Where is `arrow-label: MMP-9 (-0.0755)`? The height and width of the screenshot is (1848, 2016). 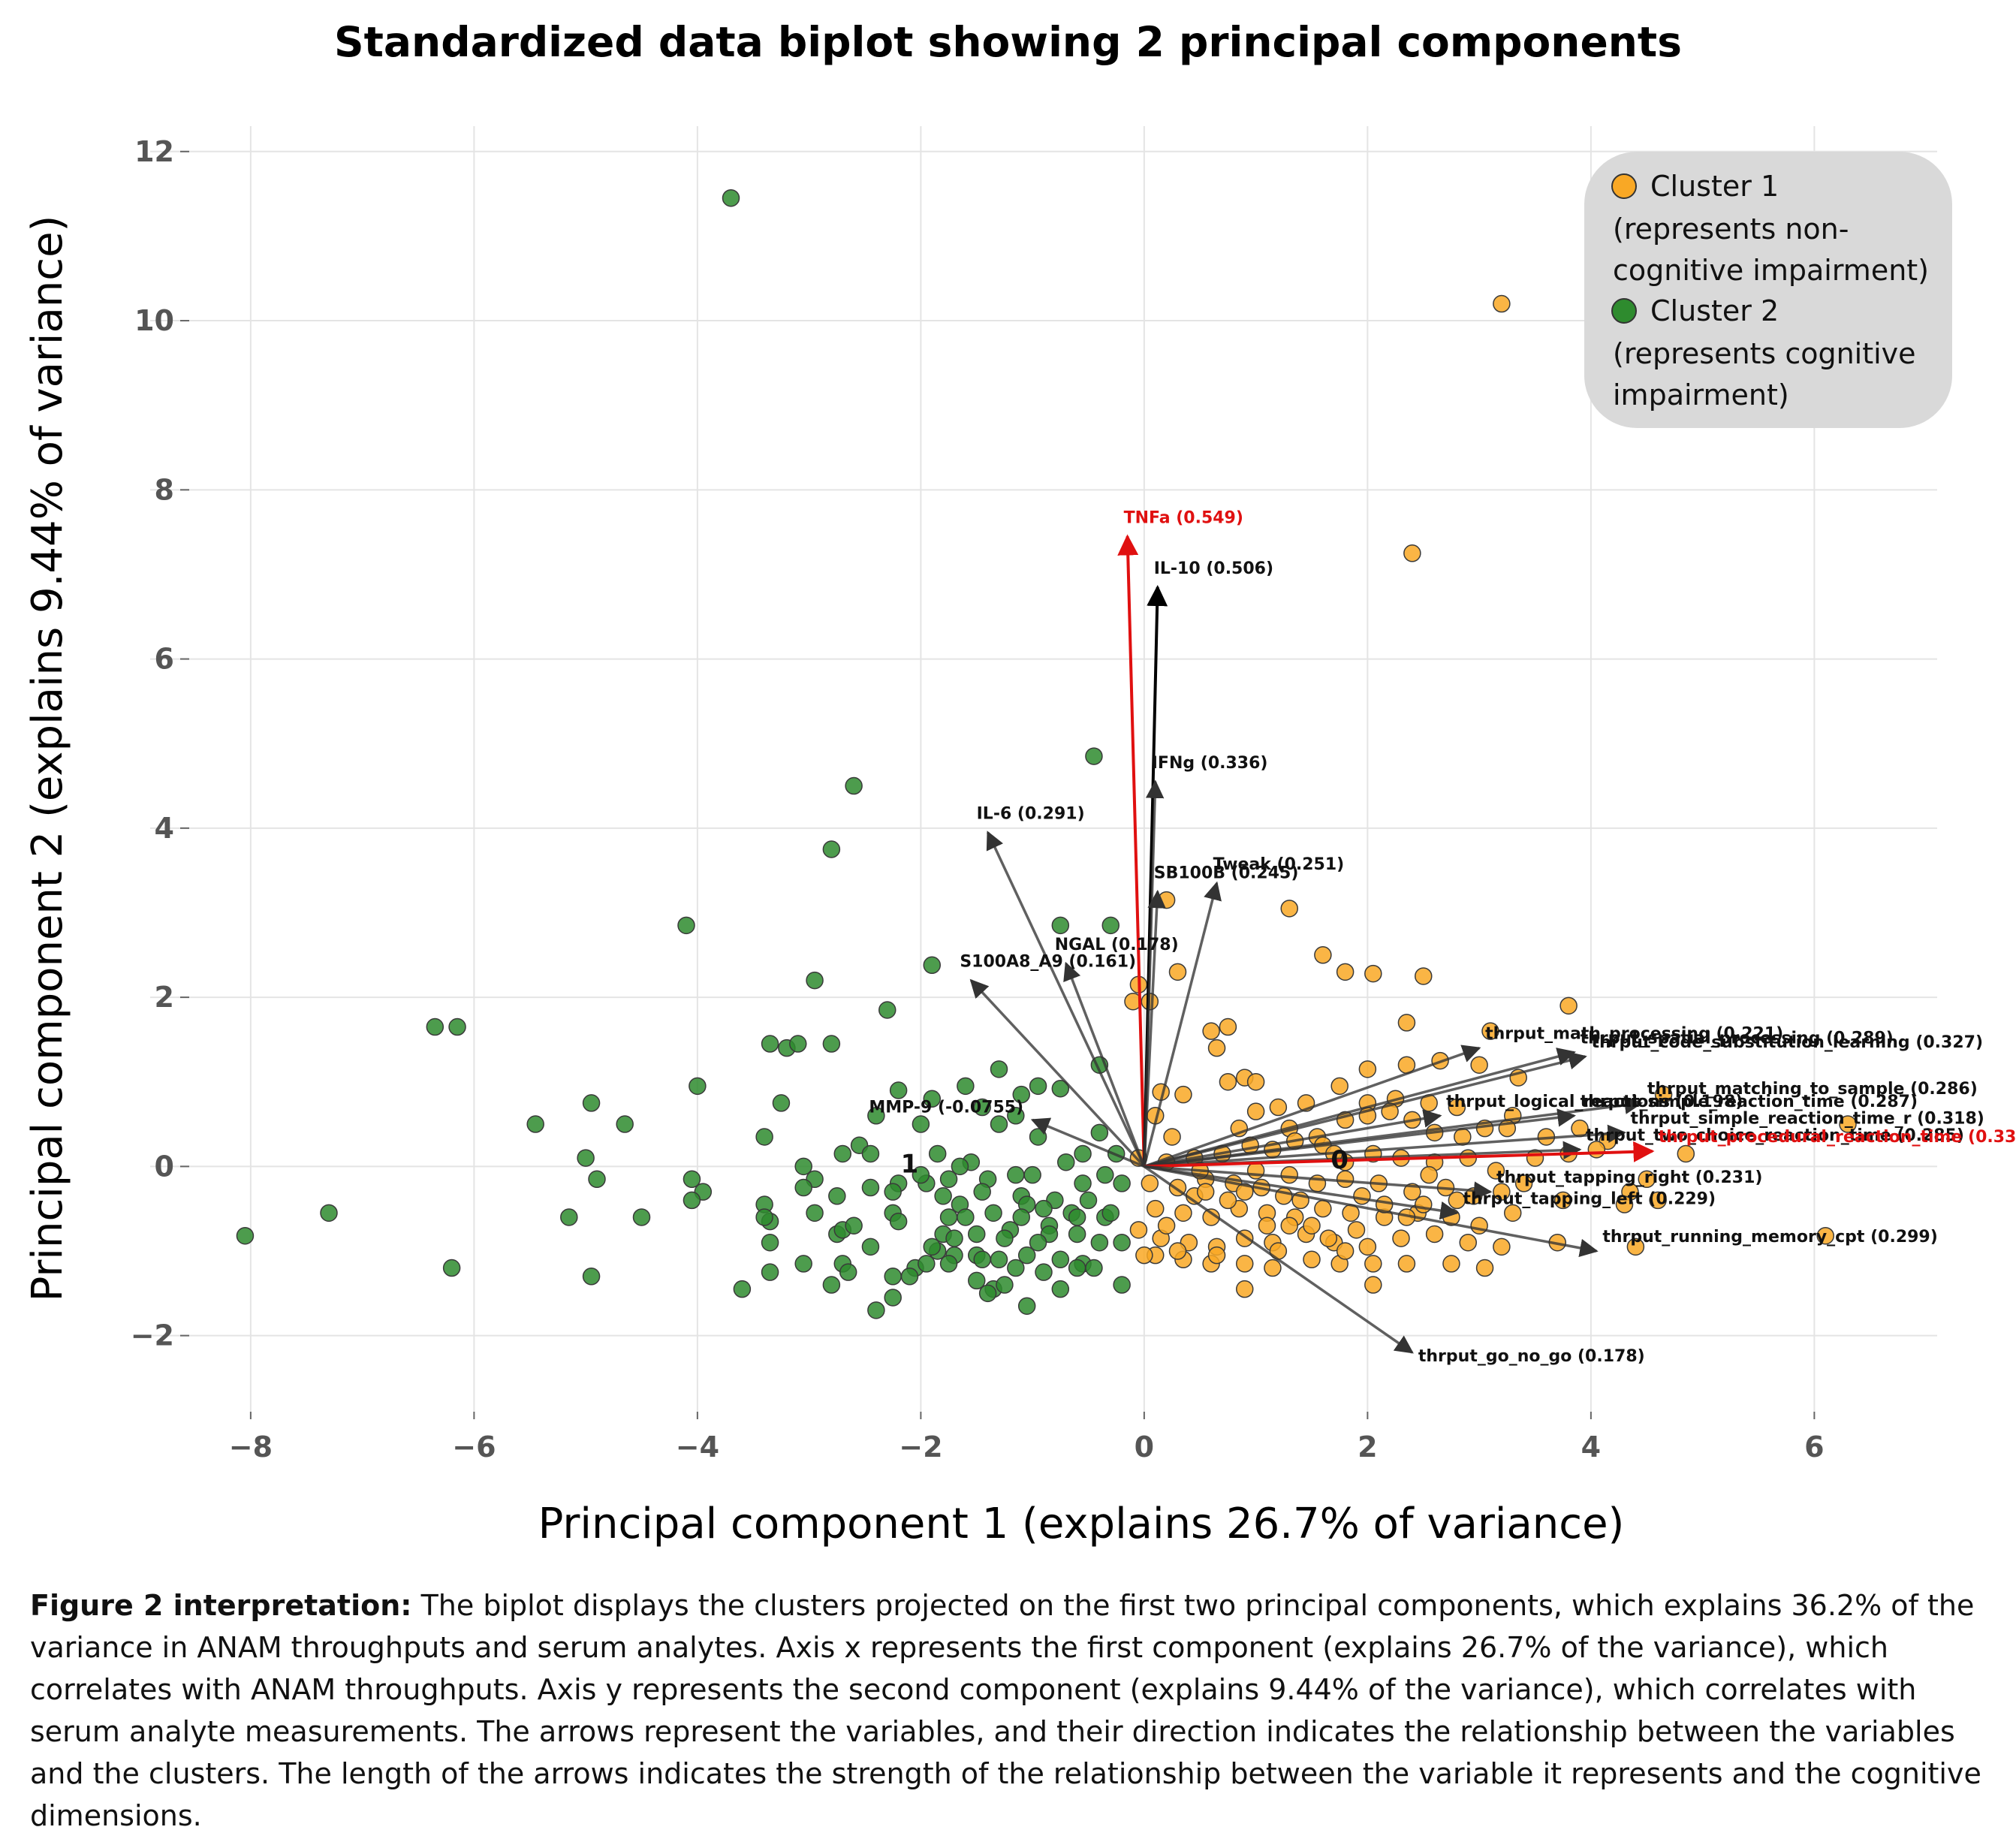 arrow-label: MMP-9 (-0.0755) is located at coordinates (946, 1107).